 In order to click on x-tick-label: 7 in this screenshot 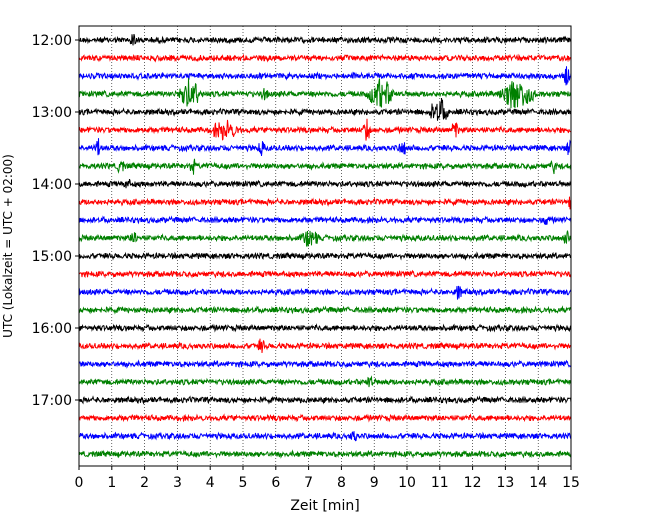, I will do `click(308, 483)`.